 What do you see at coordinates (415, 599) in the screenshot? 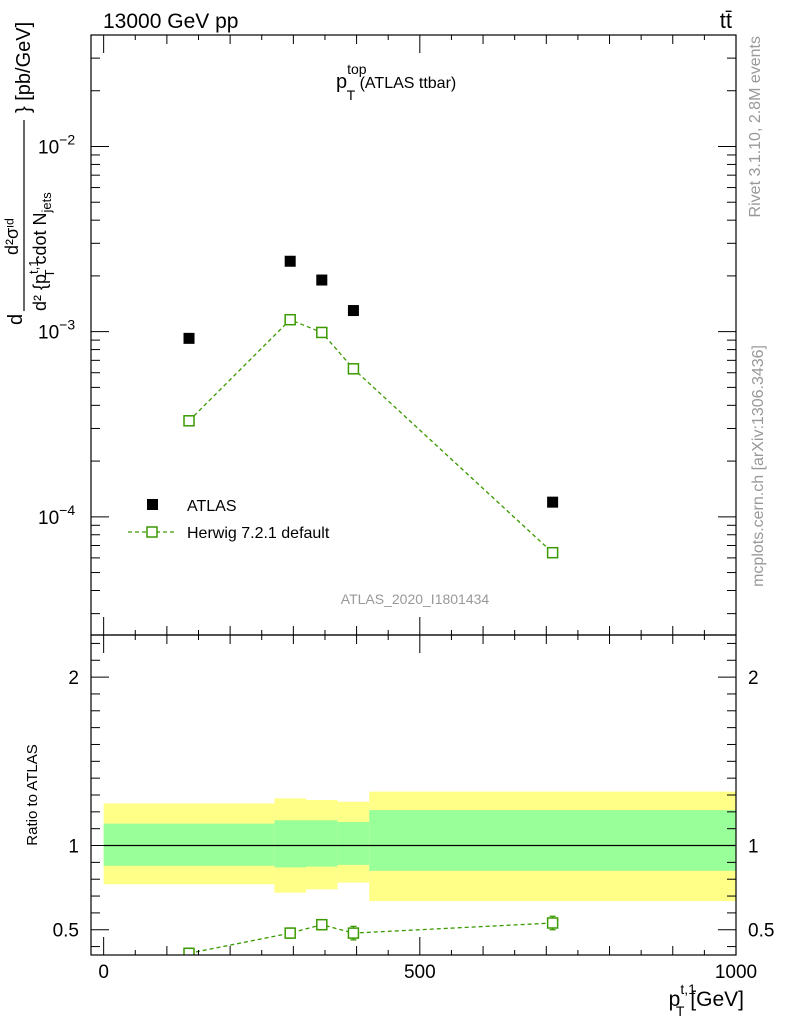
I see `analysis-id-label: ATLAS_2020_I1801434` at bounding box center [415, 599].